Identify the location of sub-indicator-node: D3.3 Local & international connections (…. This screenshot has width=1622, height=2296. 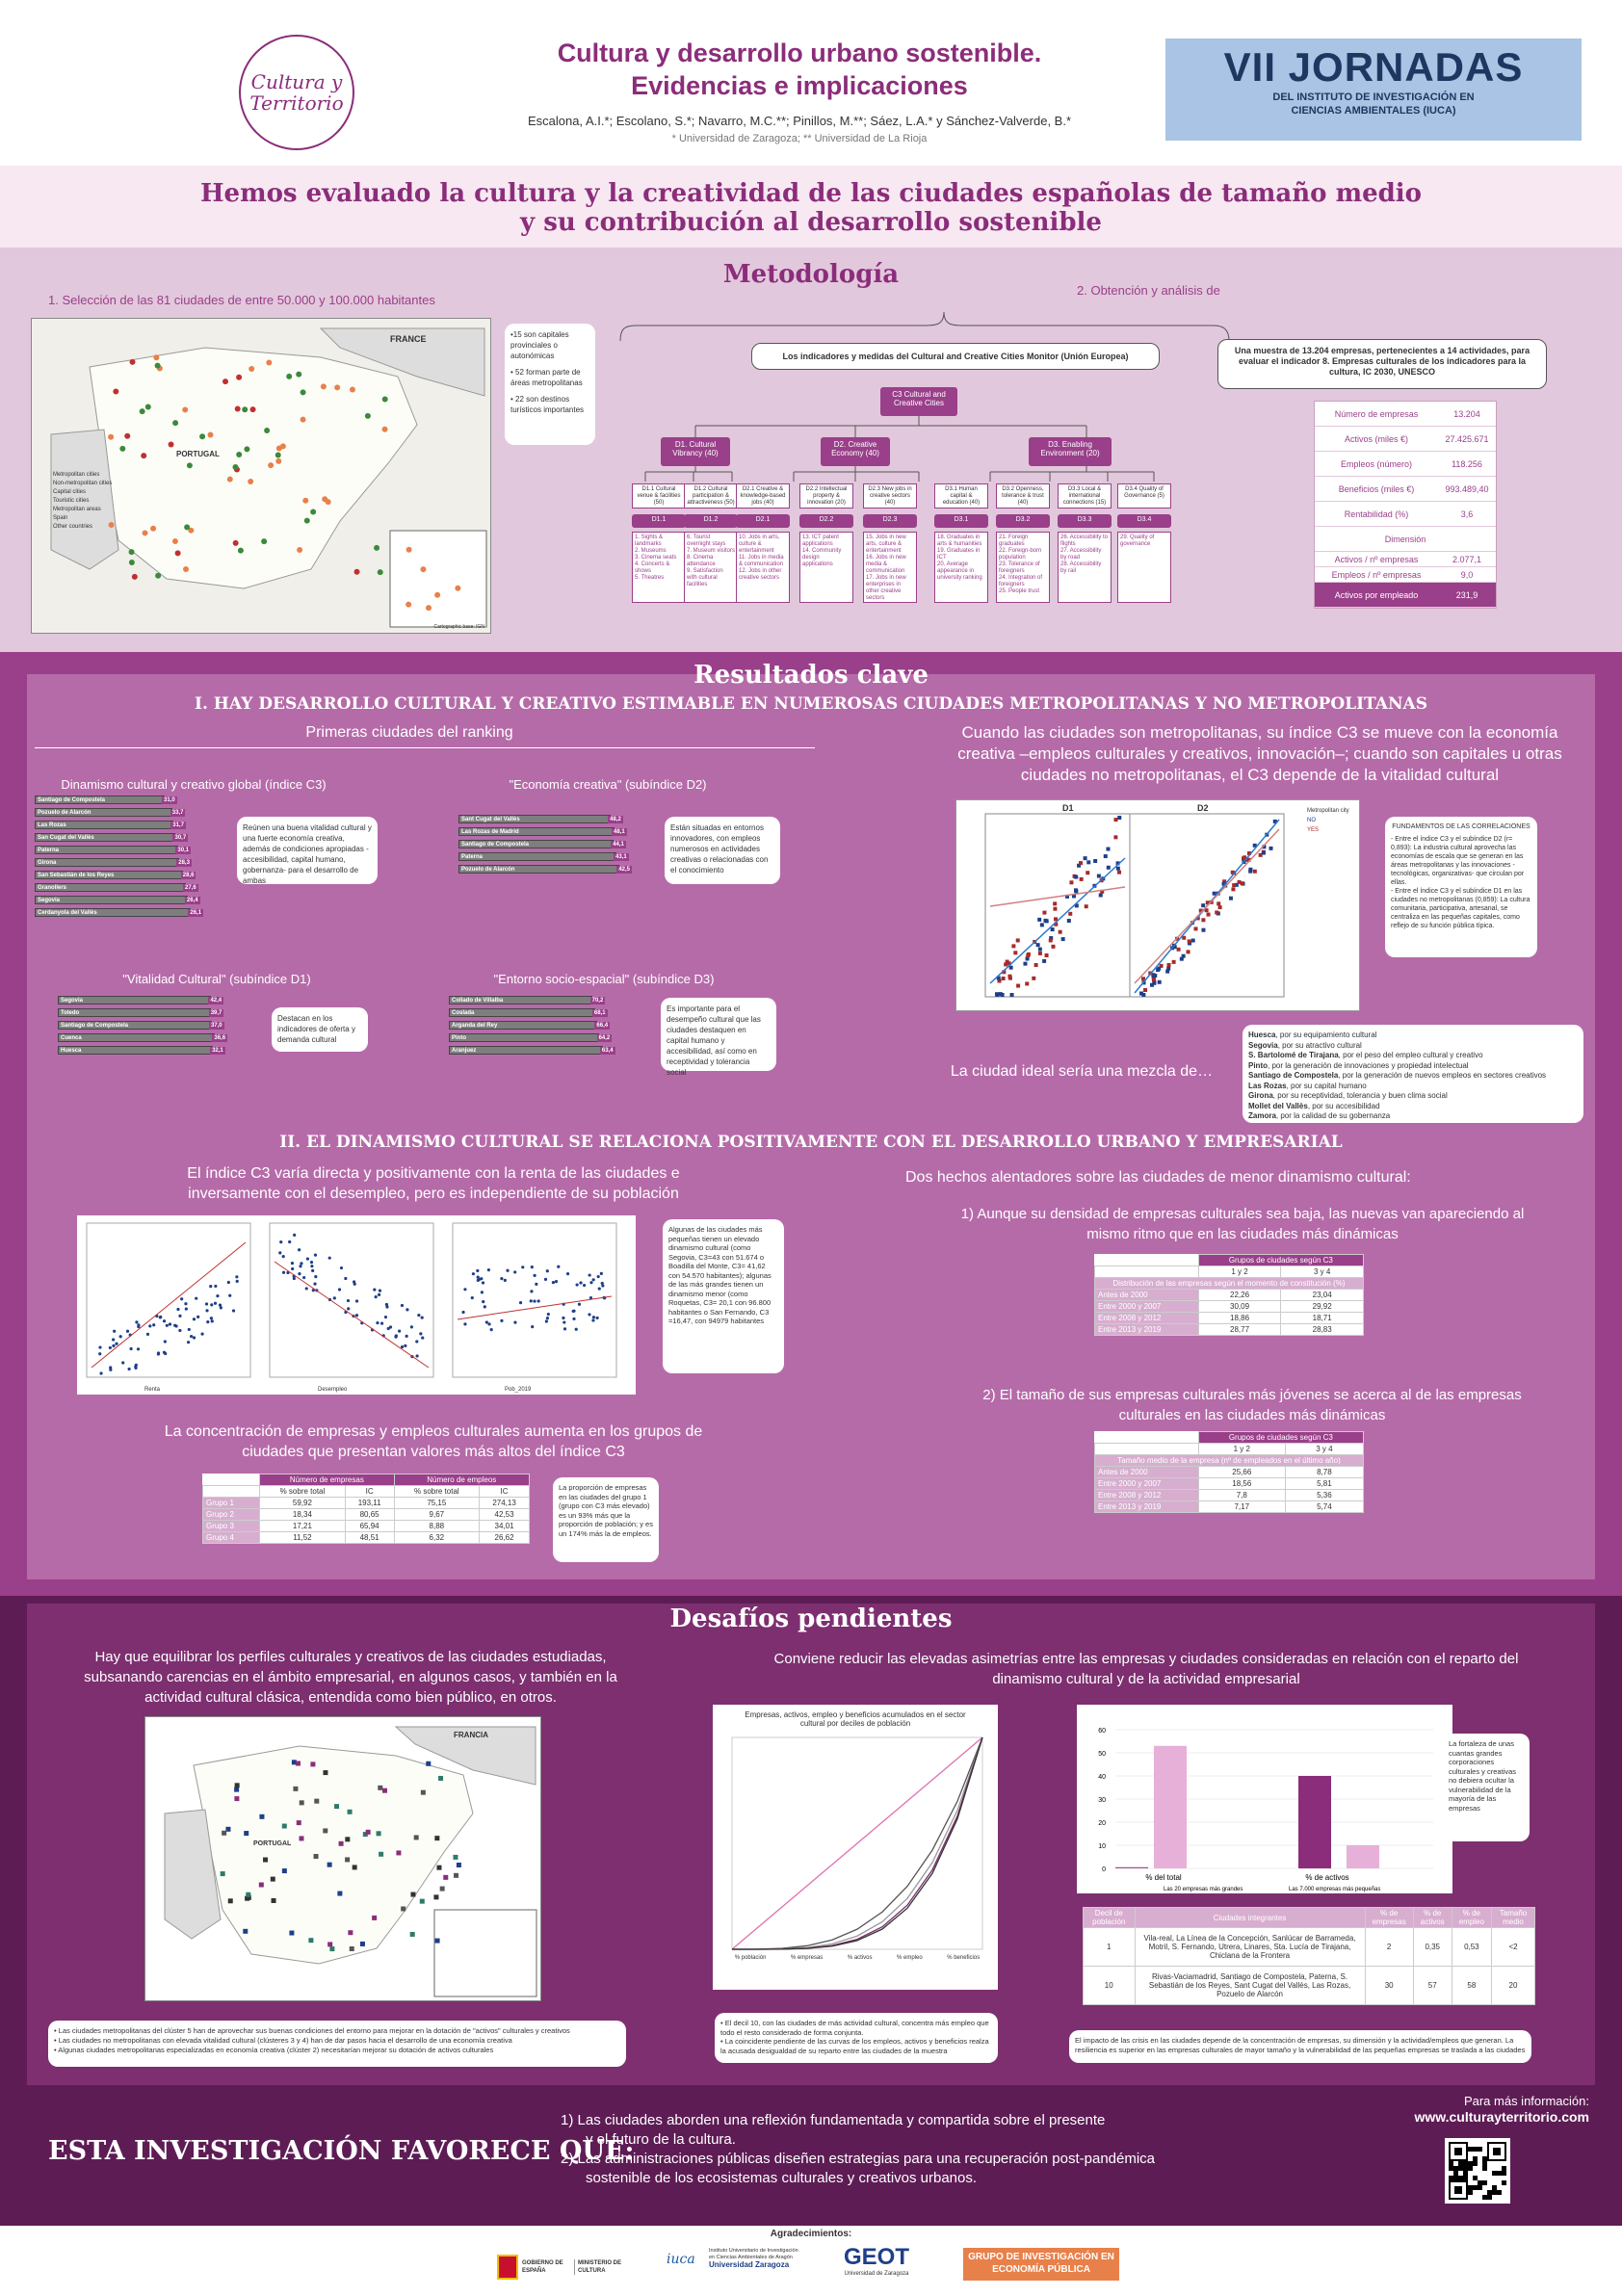
(1085, 496).